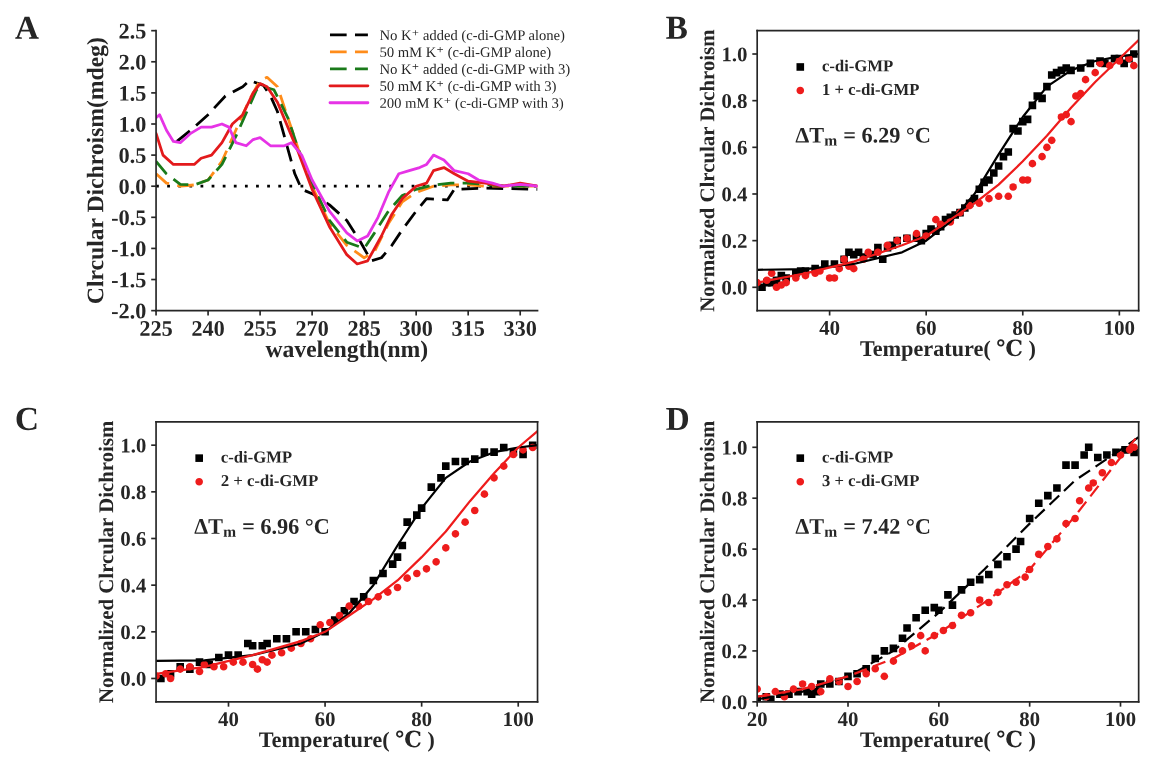  Describe the element at coordinates (156, 328) in the screenshot. I see `x-tick-label: 225` at that location.